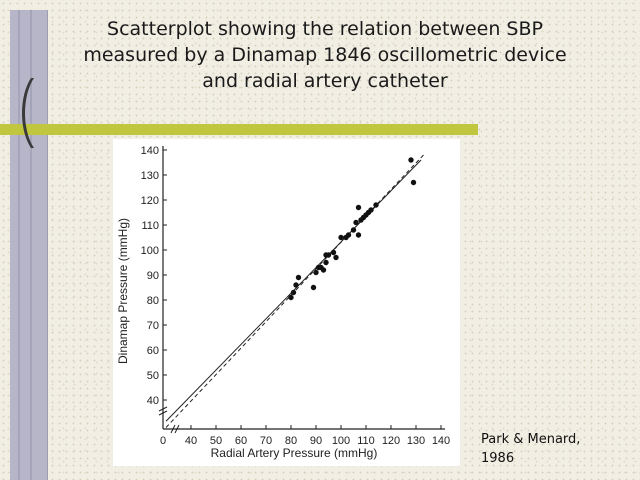 The height and width of the screenshot is (480, 640). I want to click on x-tick-label: 80, so click(291, 441).